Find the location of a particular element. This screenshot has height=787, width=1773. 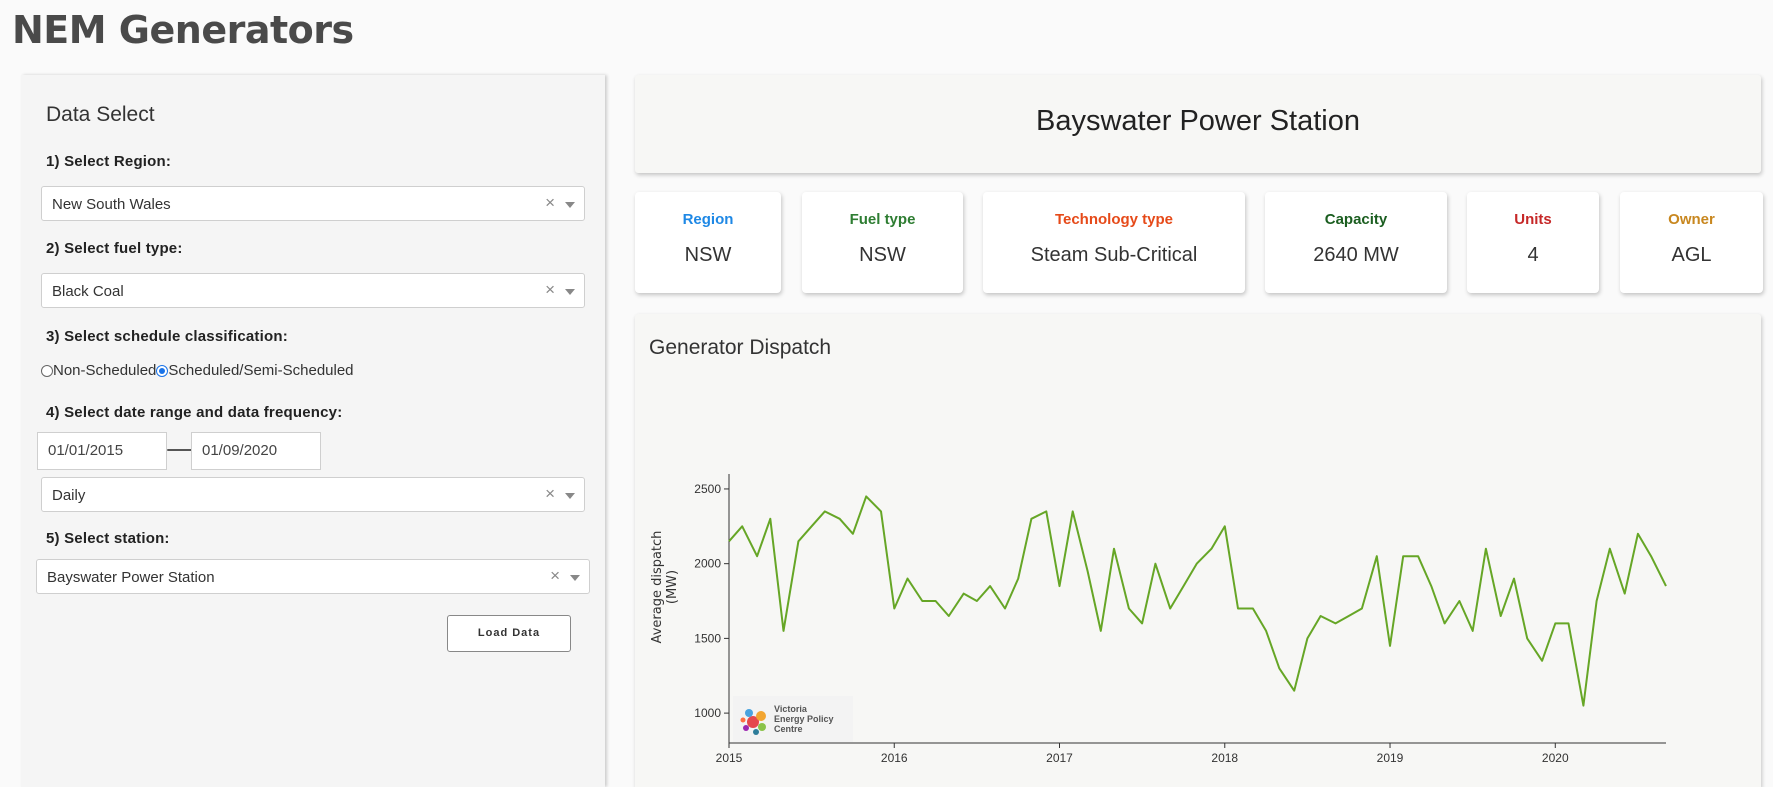

start-date-input: 01/01/2015 is located at coordinates (102, 451).